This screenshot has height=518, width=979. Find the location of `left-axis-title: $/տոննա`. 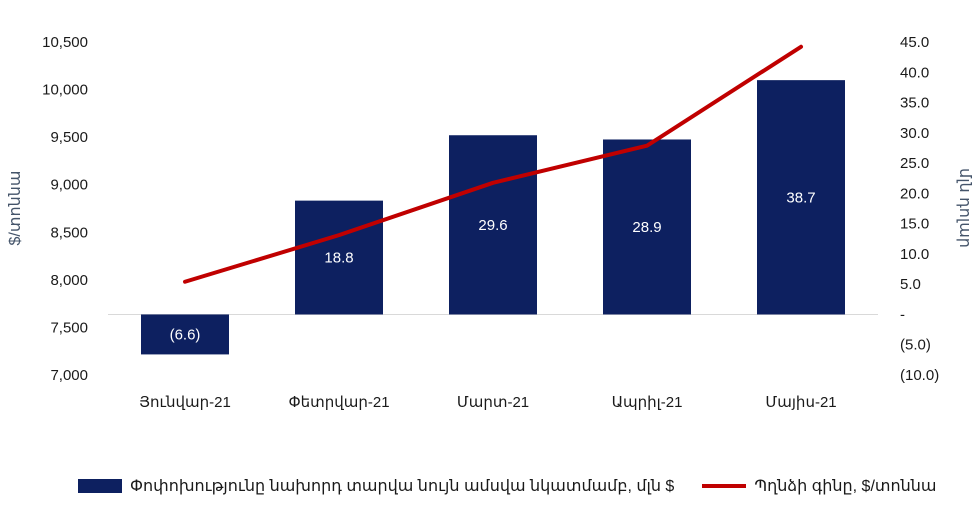

left-axis-title: $/տոննա is located at coordinates (15, 208).